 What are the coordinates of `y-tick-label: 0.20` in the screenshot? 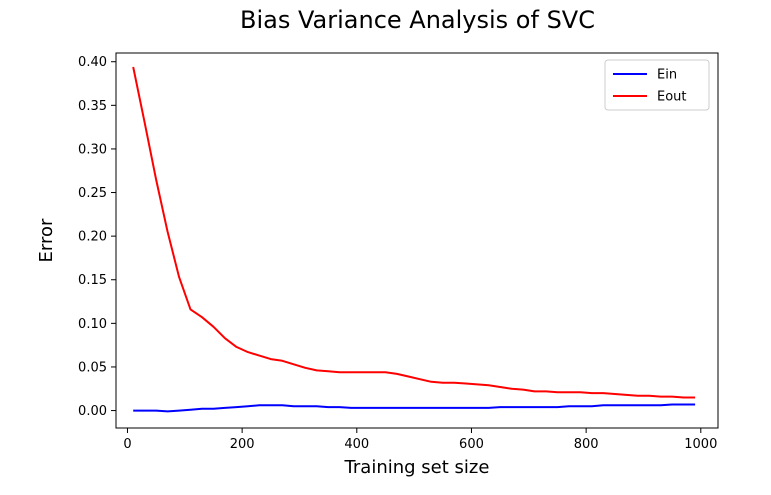 It's located at (92, 237).